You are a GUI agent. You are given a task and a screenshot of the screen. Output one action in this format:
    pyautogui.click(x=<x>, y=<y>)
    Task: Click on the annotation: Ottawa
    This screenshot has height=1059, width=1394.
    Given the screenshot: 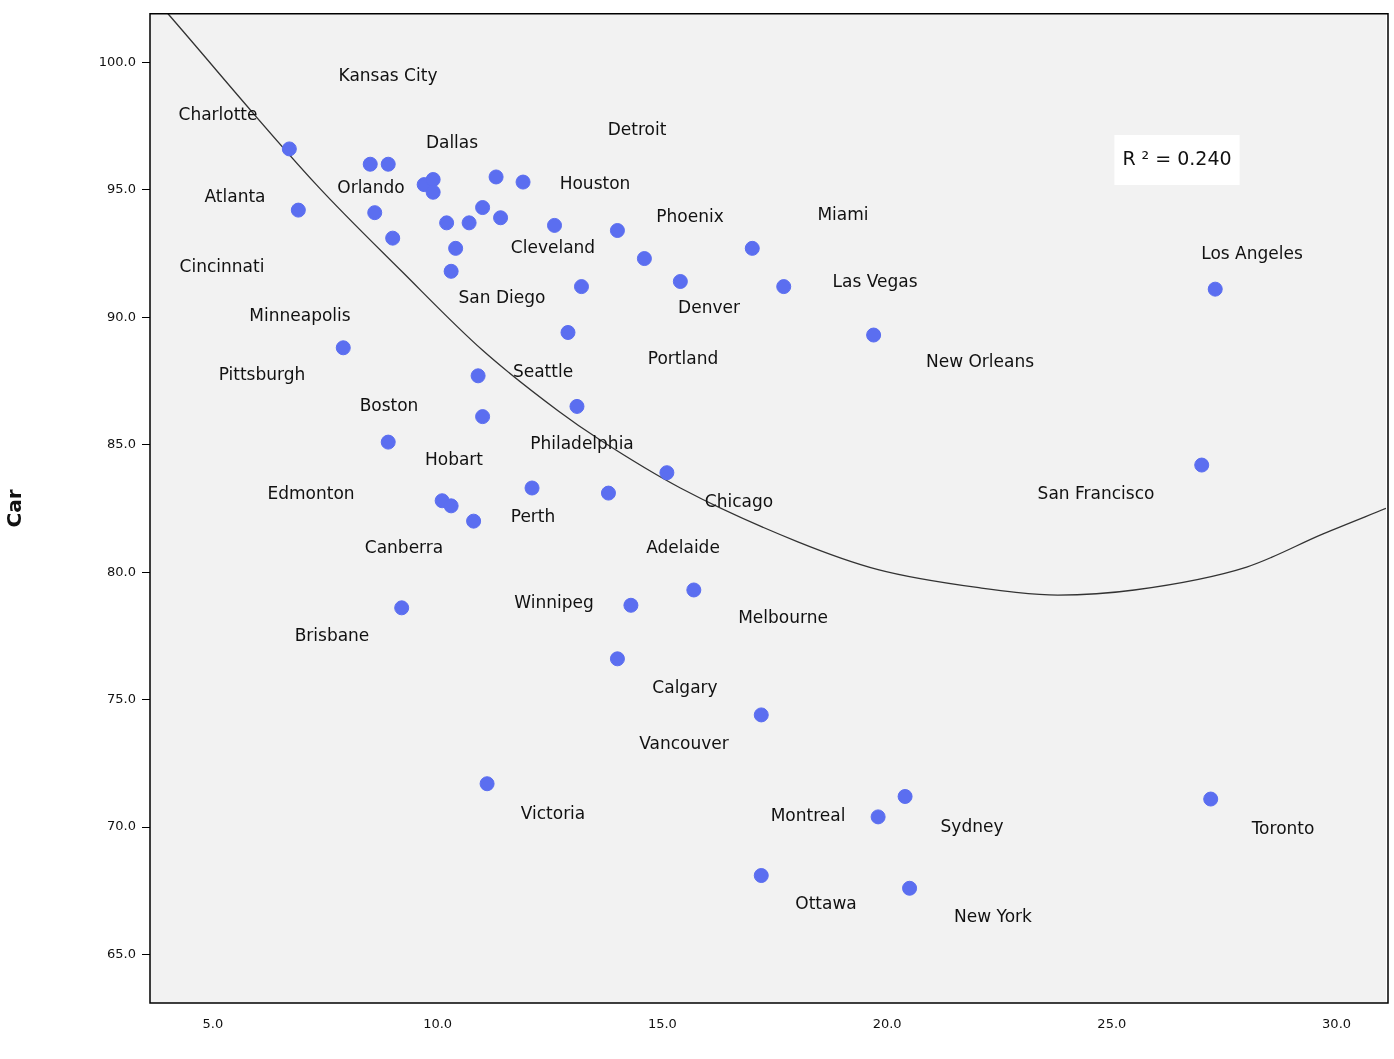 What is the action you would take?
    pyautogui.click(x=826, y=903)
    